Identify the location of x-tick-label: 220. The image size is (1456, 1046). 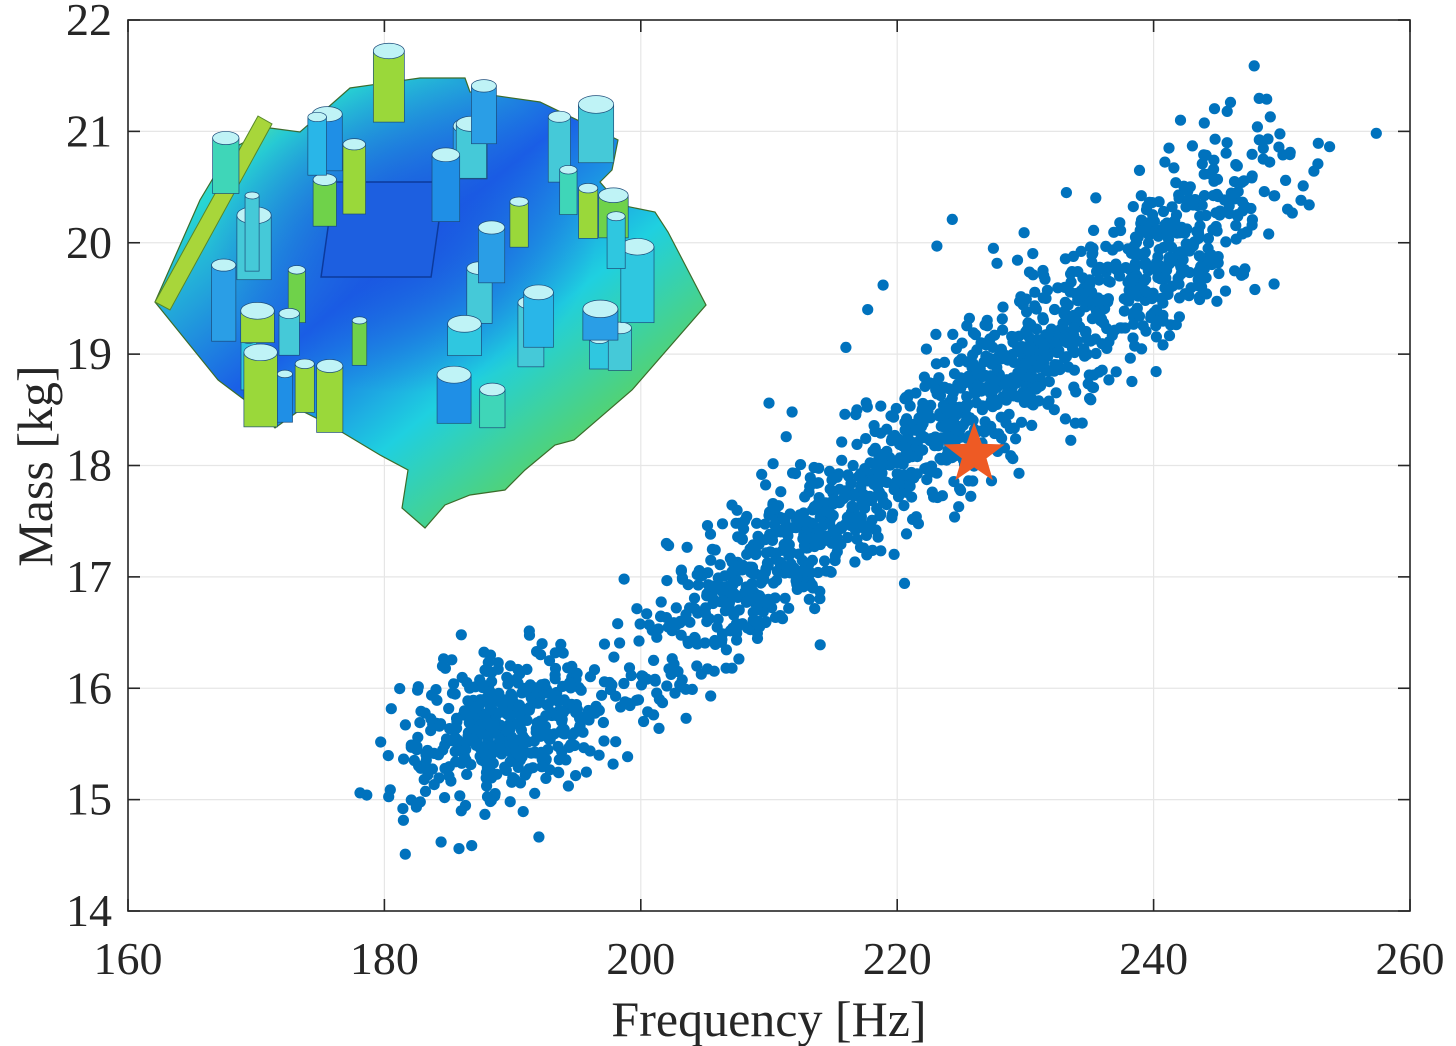
(897, 958).